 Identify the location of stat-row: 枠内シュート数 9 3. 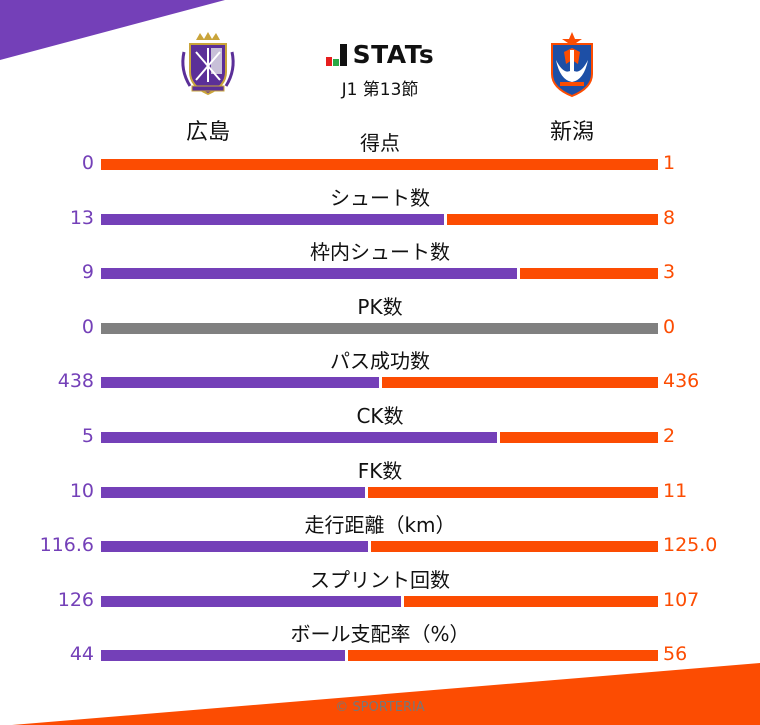
(380, 263).